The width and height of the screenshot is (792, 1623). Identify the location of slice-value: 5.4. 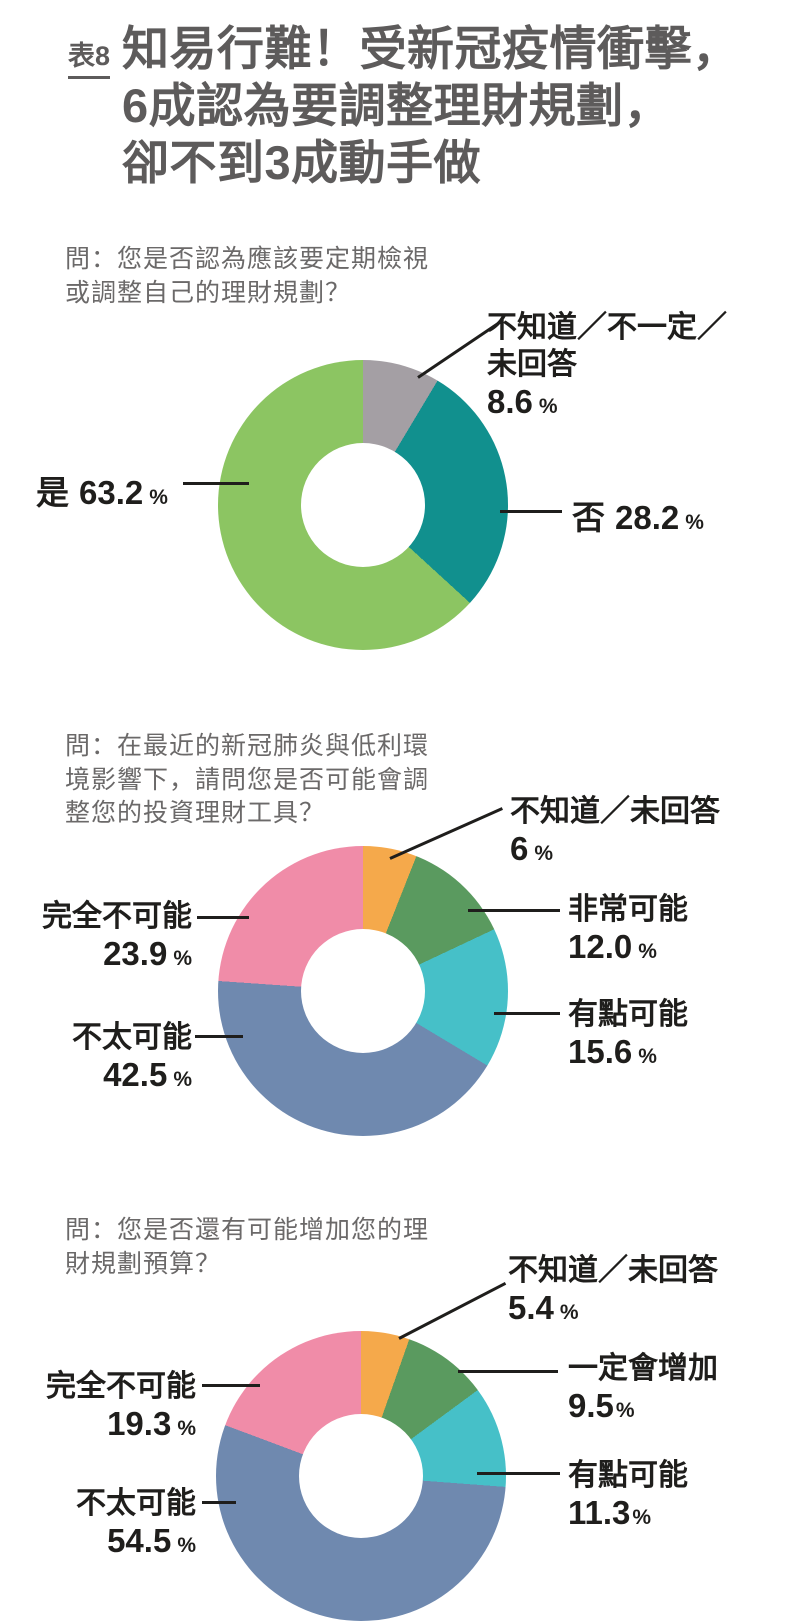
(531, 1307).